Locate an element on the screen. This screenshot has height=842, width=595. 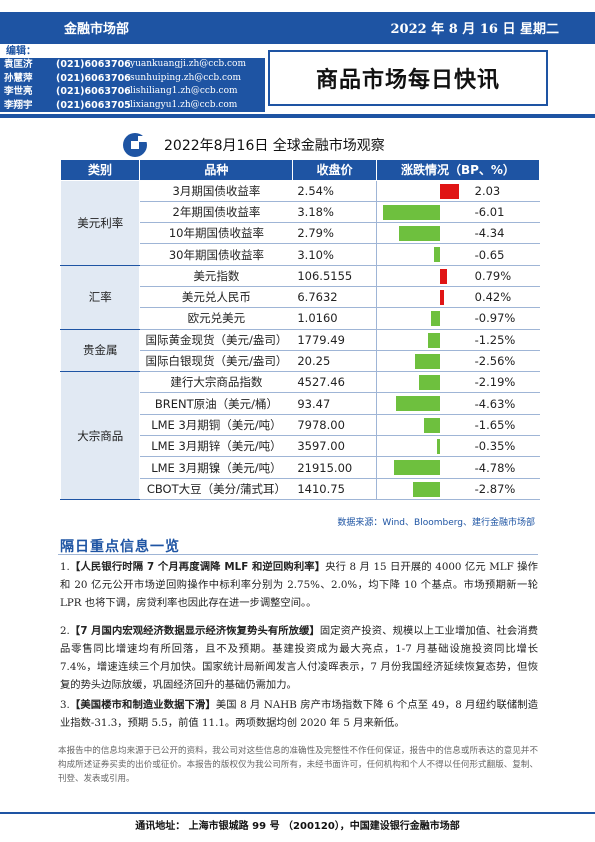
table-row: 汇率 美元指数 106.5155 0.79% is located at coordinates (300, 297).